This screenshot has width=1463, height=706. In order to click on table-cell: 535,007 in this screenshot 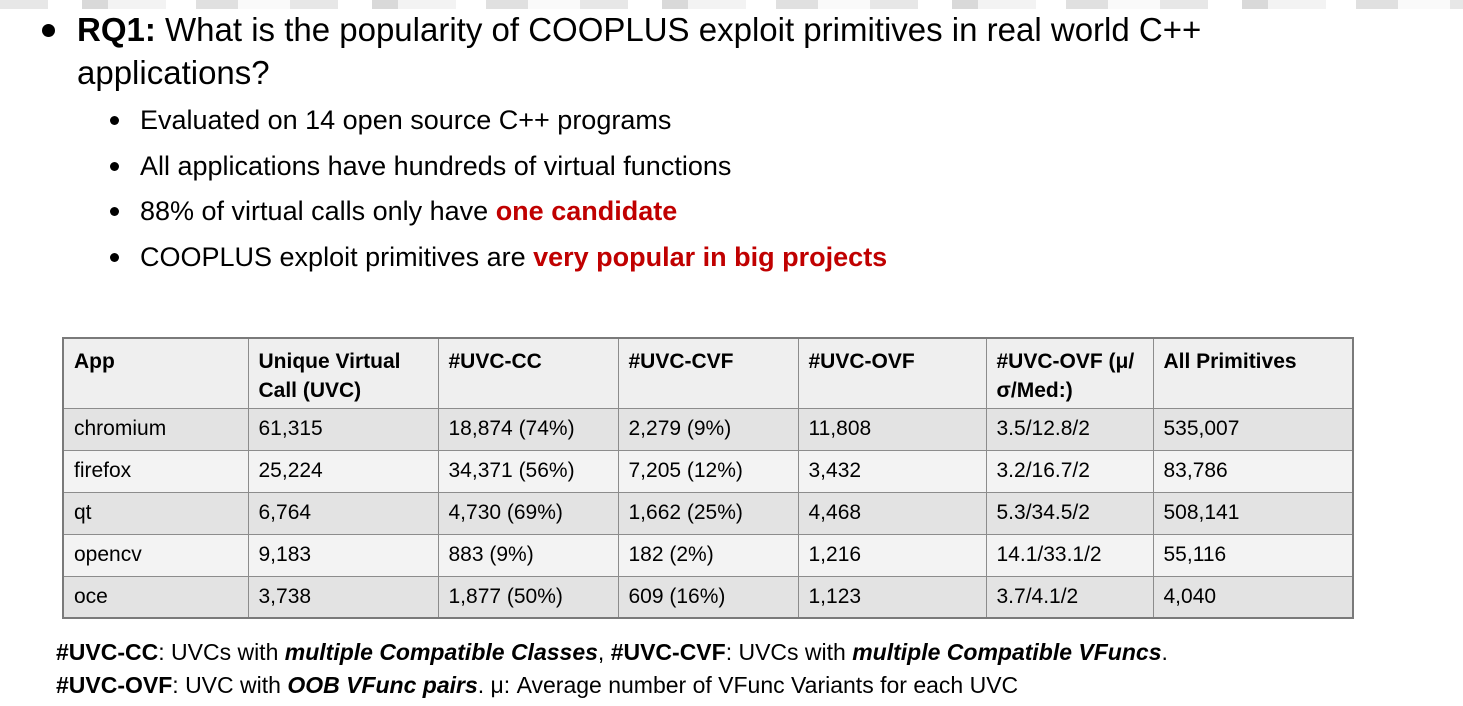, I will do `click(1253, 429)`.